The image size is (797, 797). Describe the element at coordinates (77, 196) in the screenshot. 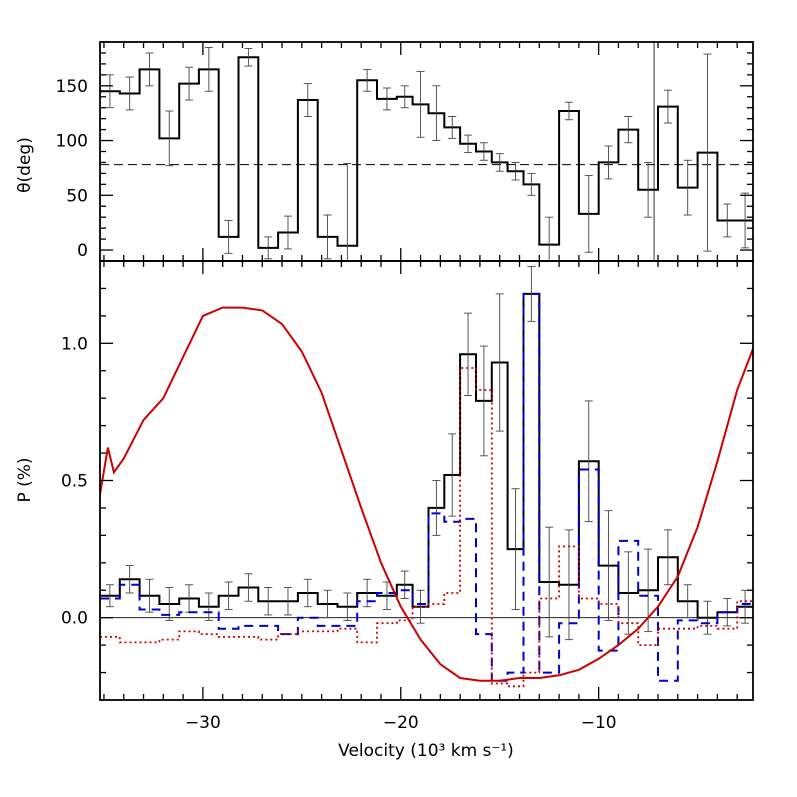

I see `y-tick-label: 50` at that location.